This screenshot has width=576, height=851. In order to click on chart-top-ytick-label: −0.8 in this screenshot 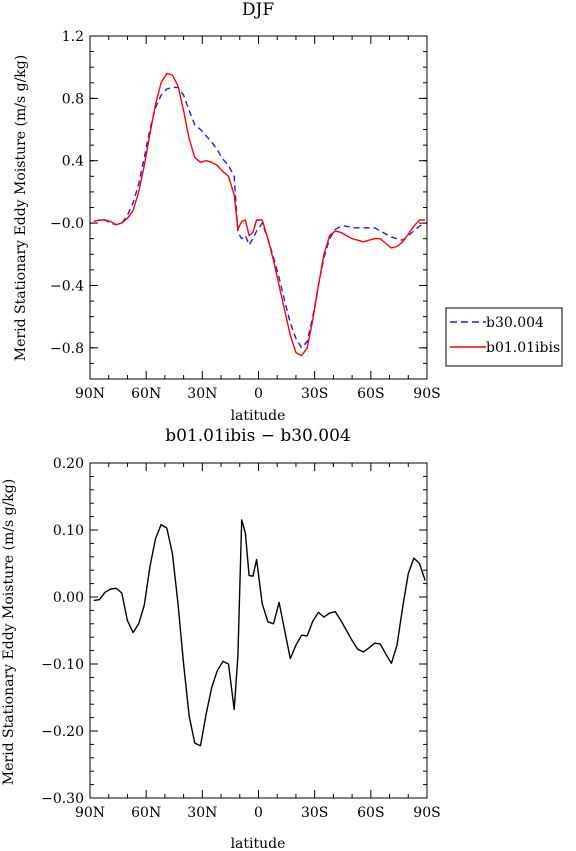, I will do `click(67, 349)`.